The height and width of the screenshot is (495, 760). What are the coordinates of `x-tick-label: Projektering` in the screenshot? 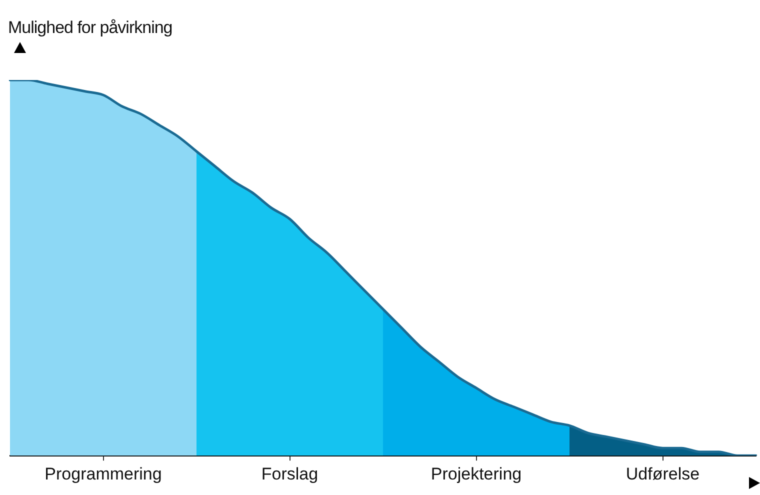 It's located at (476, 474).